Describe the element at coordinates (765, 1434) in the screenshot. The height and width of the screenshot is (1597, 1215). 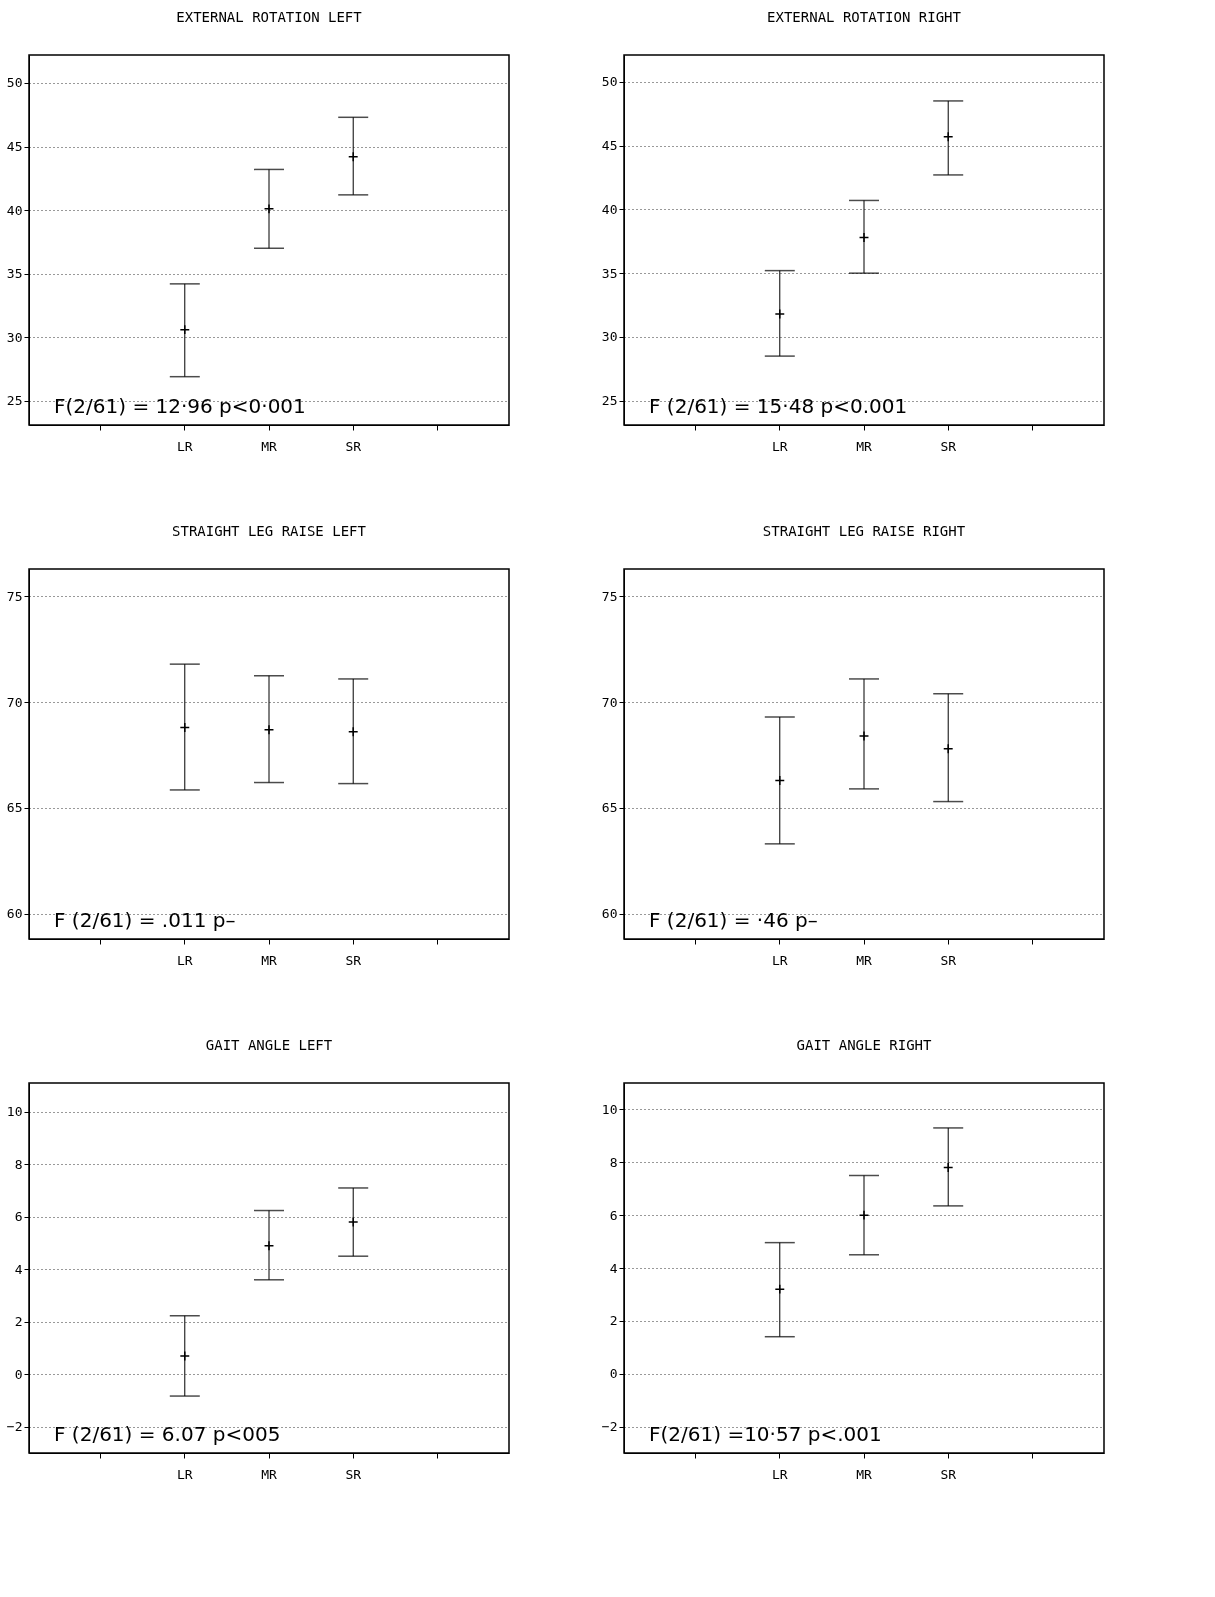
I see `annotation: F(2/61) =10·57 p<.001` at that location.